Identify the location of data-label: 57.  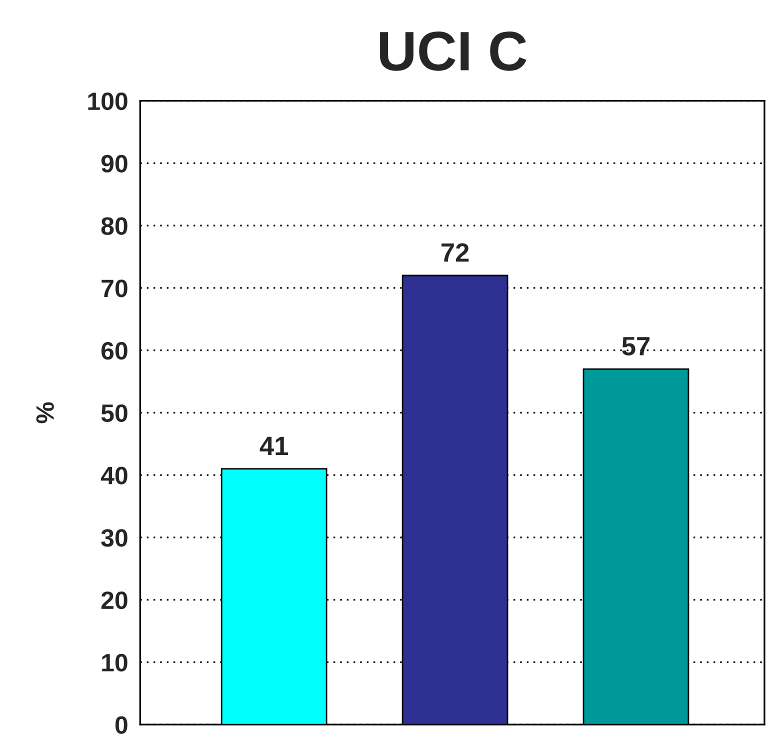
(636, 346).